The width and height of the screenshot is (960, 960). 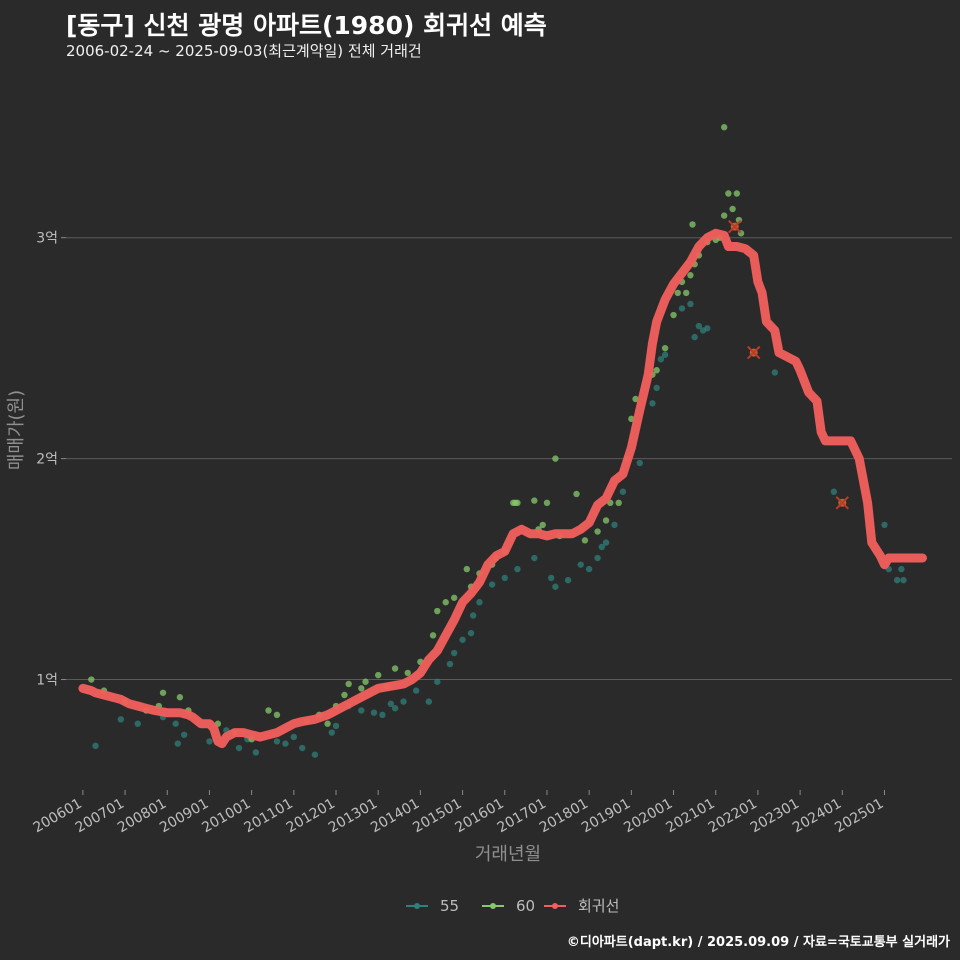 I want to click on legend-label: 60, so click(x=525, y=906).